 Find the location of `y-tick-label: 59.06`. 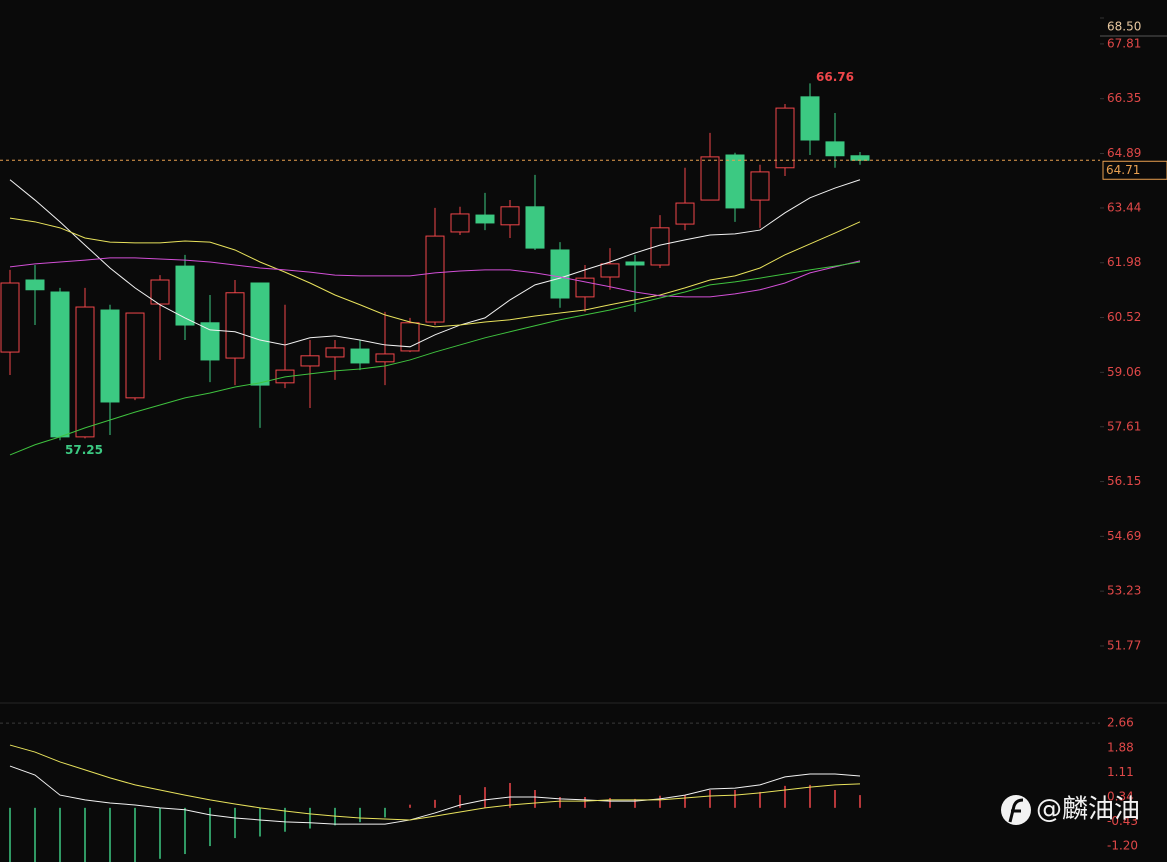

y-tick-label: 59.06 is located at coordinates (1124, 372).